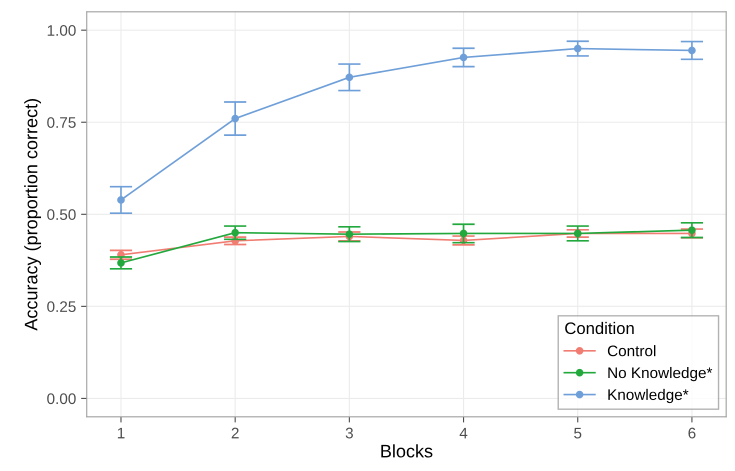 The height and width of the screenshot is (471, 735). I want to click on legend-label: Control, so click(632, 350).